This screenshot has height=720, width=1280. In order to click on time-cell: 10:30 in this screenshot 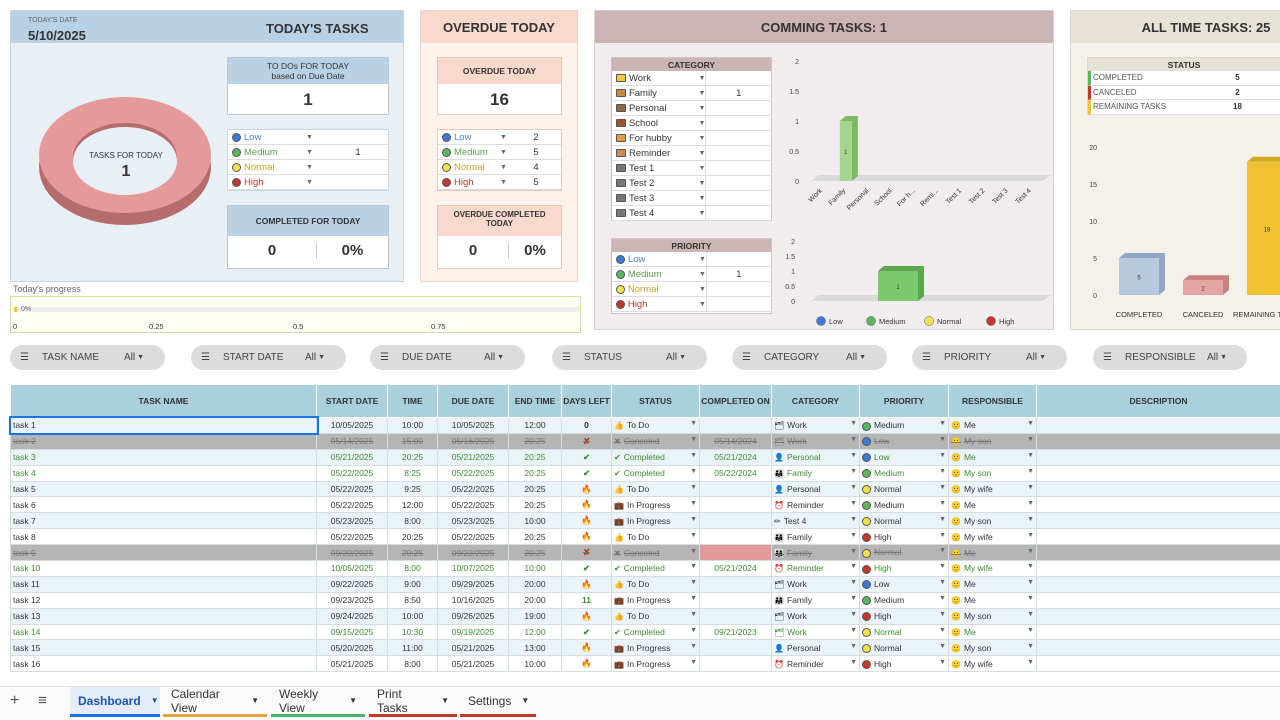, I will do `click(412, 632)`.